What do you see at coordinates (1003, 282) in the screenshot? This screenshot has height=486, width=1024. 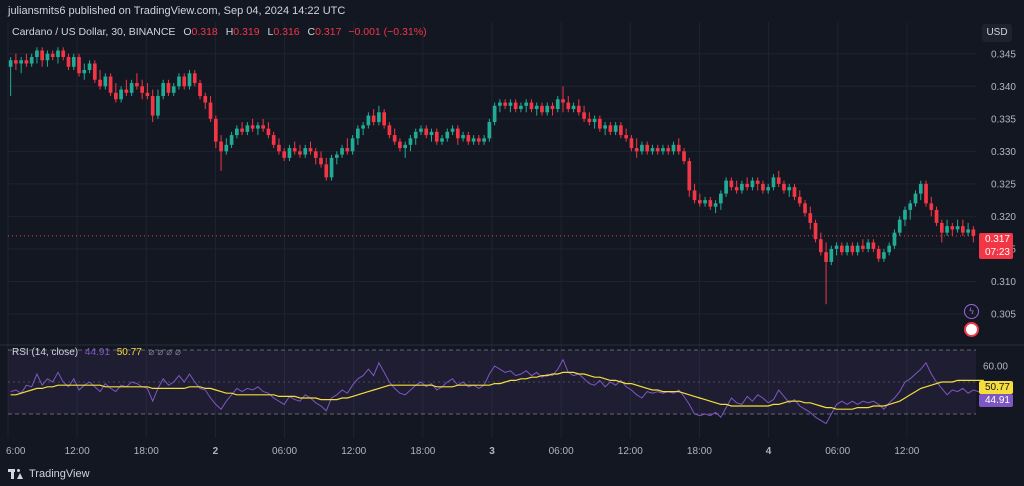 I see `price-tick-label: 0.310` at bounding box center [1003, 282].